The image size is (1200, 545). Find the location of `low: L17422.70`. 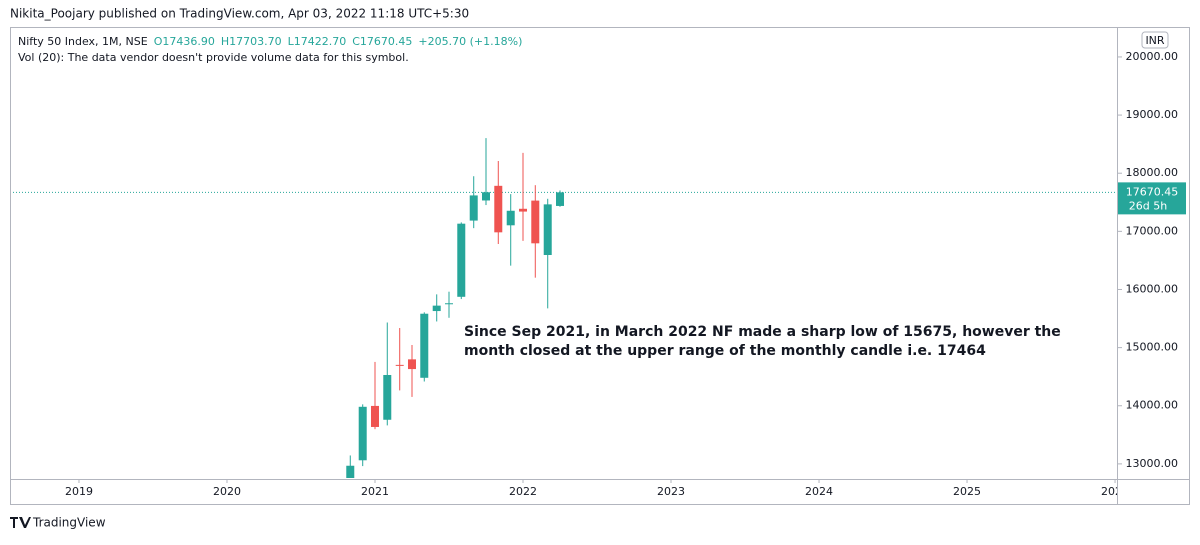

low: L17422.70 is located at coordinates (317, 41).